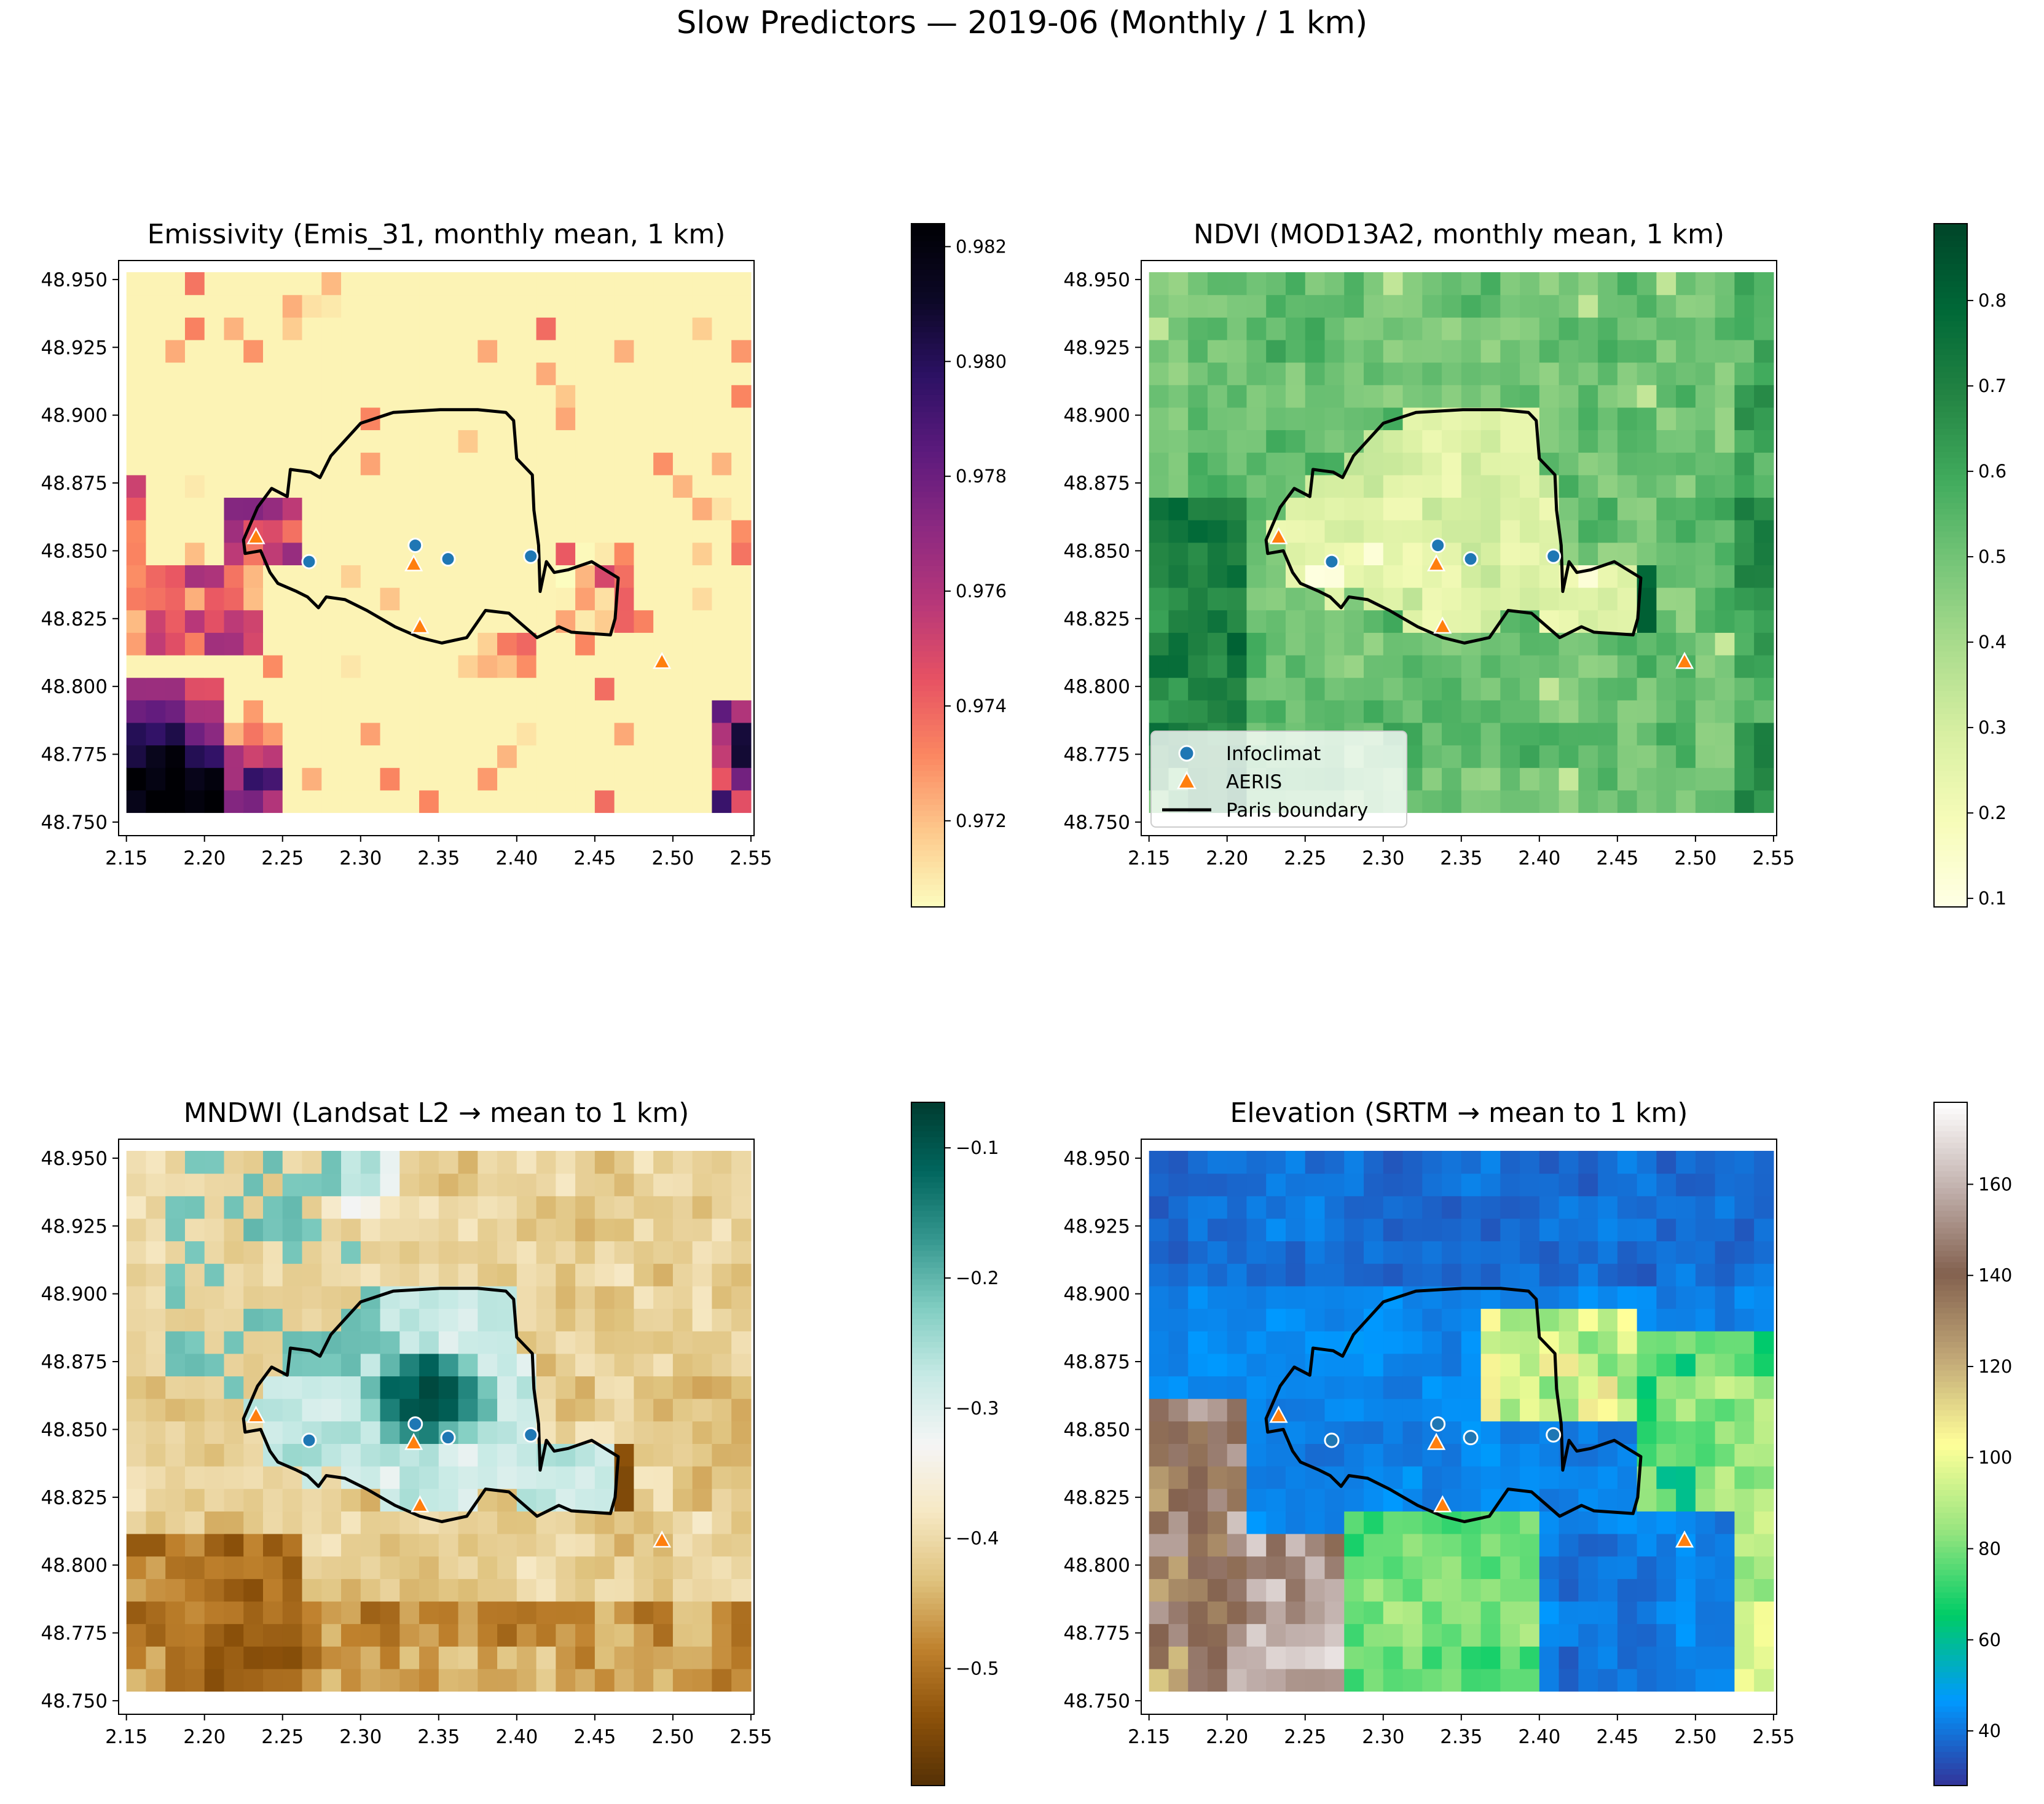 This screenshot has width=2044, height=1804. What do you see at coordinates (1992, 300) in the screenshot?
I see `colorbar-tick-label: 0.8` at bounding box center [1992, 300].